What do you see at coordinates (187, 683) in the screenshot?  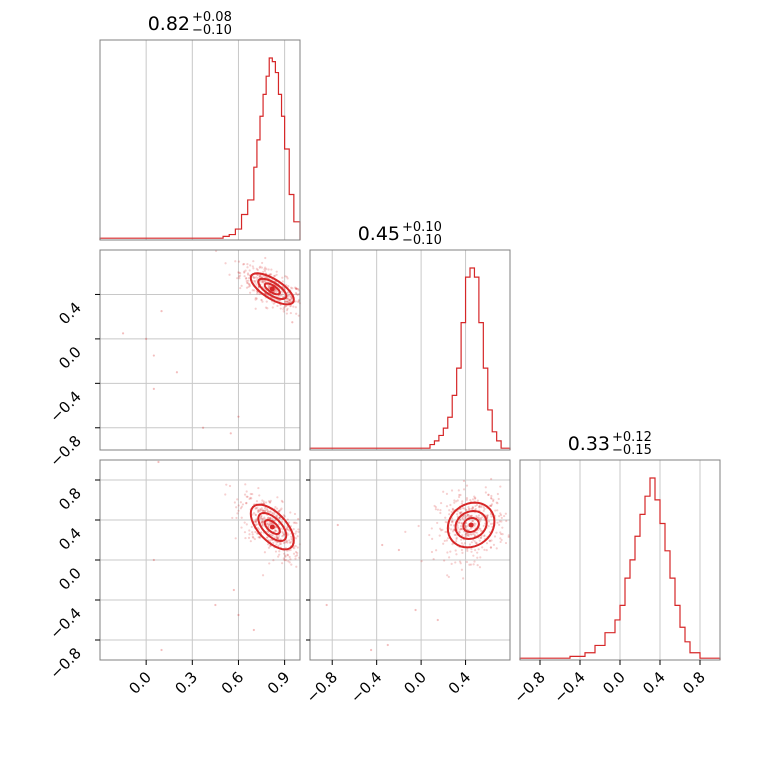 I see `x-tick-label: 0.3` at bounding box center [187, 683].